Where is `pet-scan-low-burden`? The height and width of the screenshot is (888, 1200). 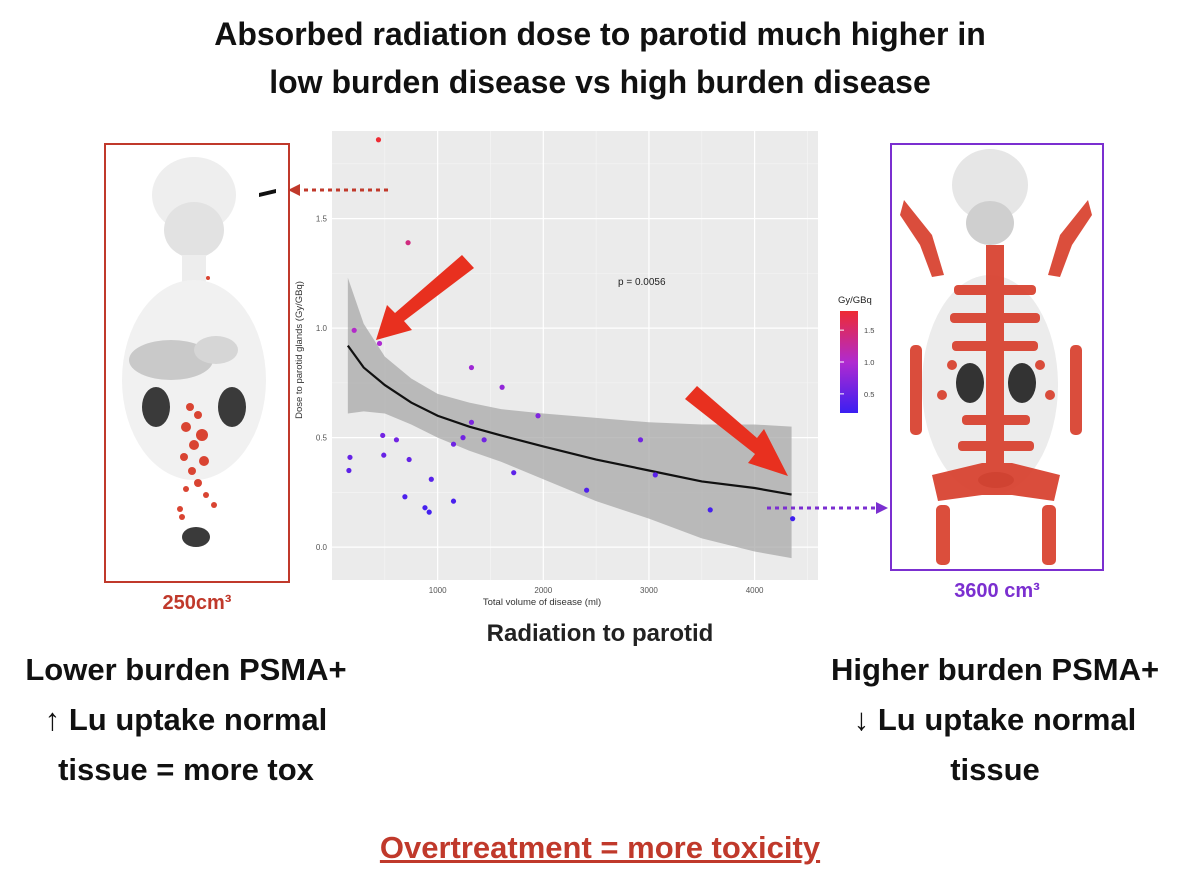 pet-scan-low-burden is located at coordinates (197, 363).